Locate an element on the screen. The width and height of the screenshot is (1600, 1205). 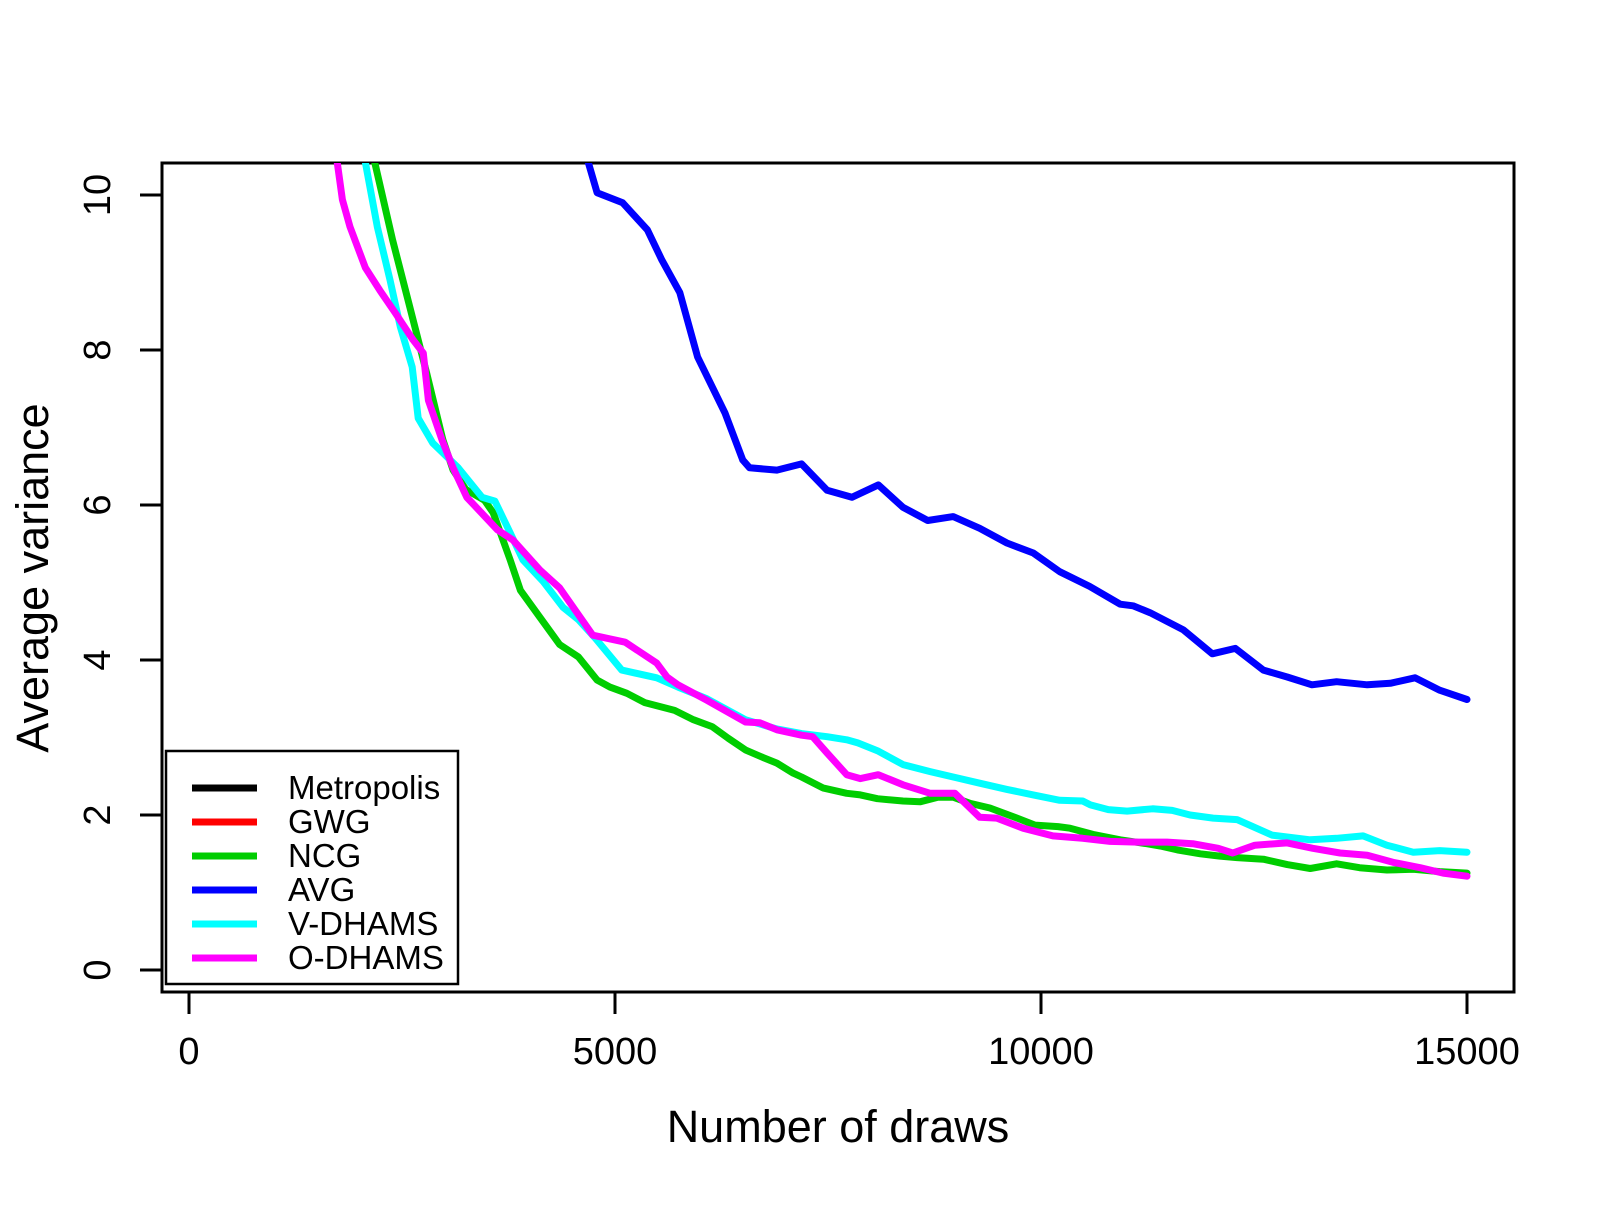
legend-label-avg: AVG is located at coordinates (321, 889).